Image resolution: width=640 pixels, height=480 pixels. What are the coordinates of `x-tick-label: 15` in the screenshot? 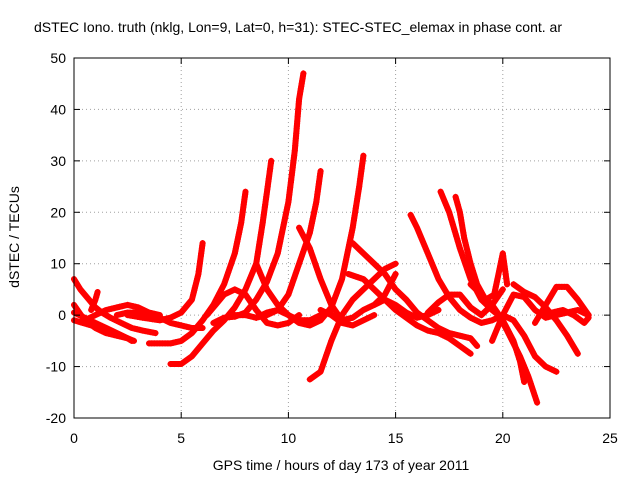 It's located at (396, 438).